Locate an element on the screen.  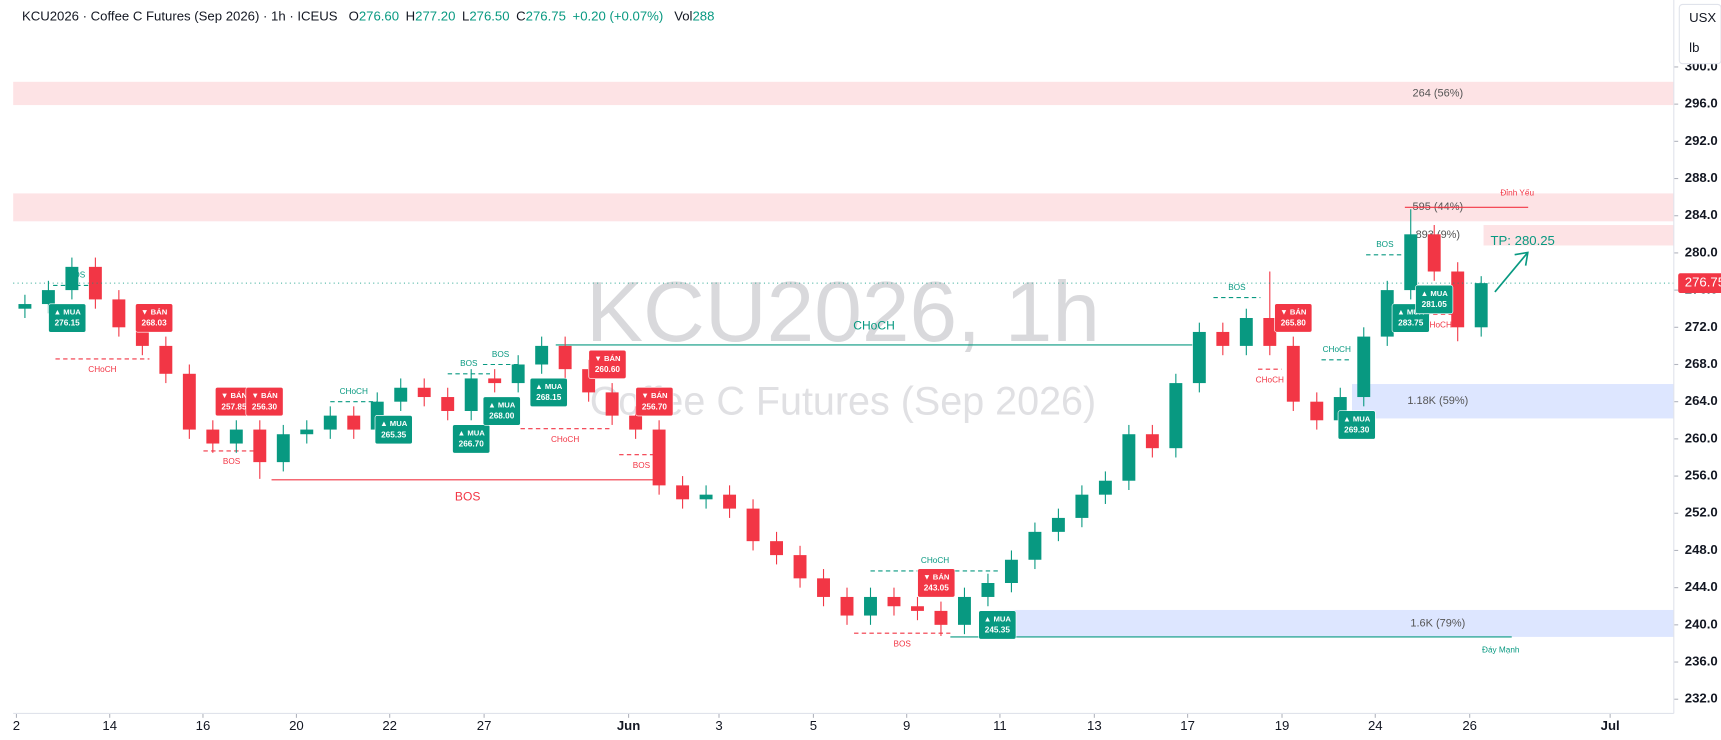
x-tick-label: 22 is located at coordinates (389, 725).